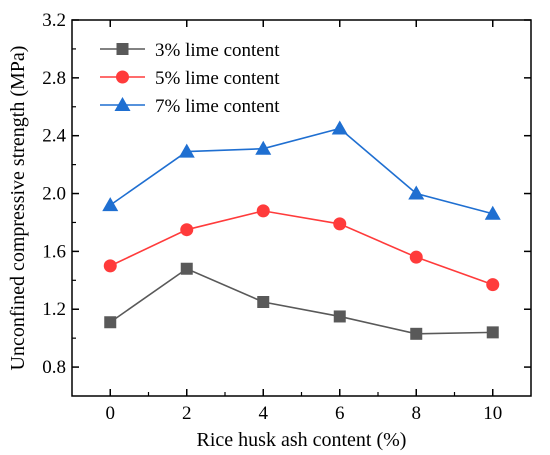 The height and width of the screenshot is (455, 550). I want to click on x-tick-label: 2, so click(187, 413).